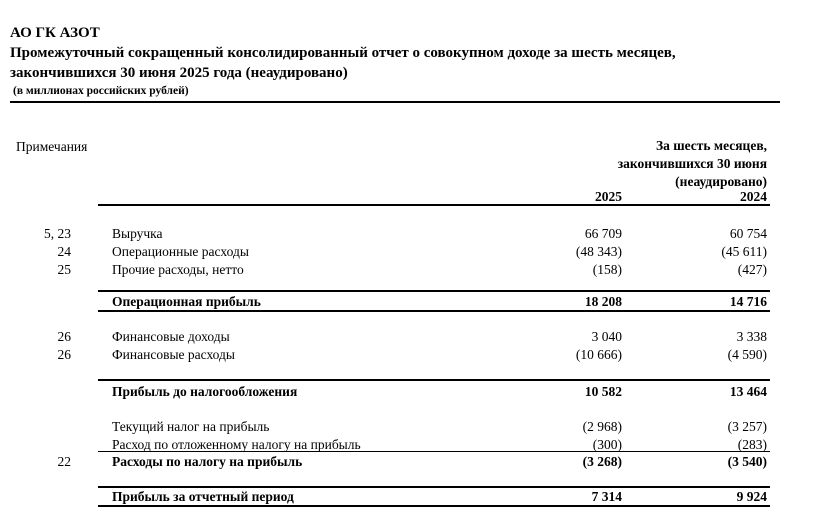 The image size is (823, 519). Describe the element at coordinates (171, 336) in the screenshot. I see `row-label: Финансовые доходы` at that location.